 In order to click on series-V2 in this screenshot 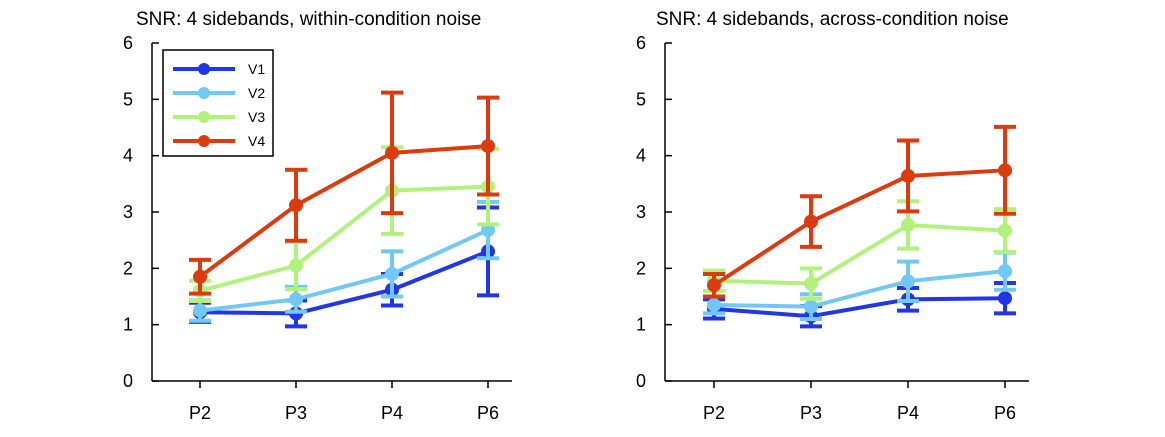, I will do `click(859, 286)`.